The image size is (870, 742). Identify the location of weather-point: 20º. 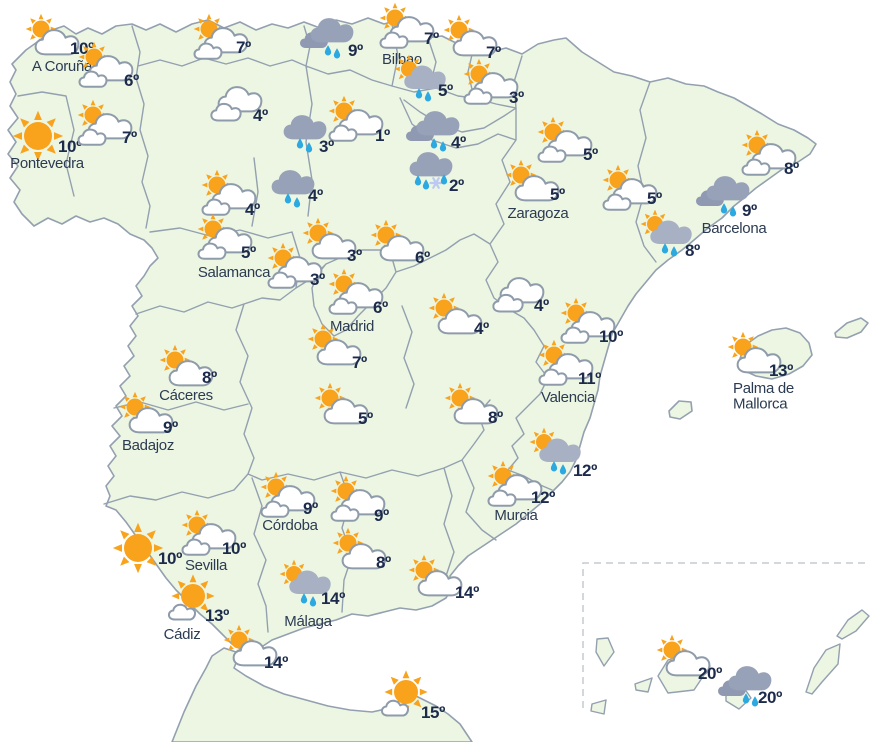
(750, 686).